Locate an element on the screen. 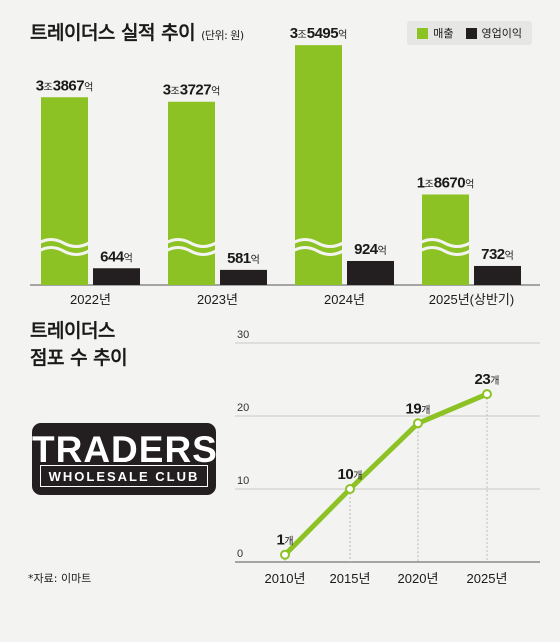 This screenshot has width=560, height=642. store-count-line is located at coordinates (385, 474).